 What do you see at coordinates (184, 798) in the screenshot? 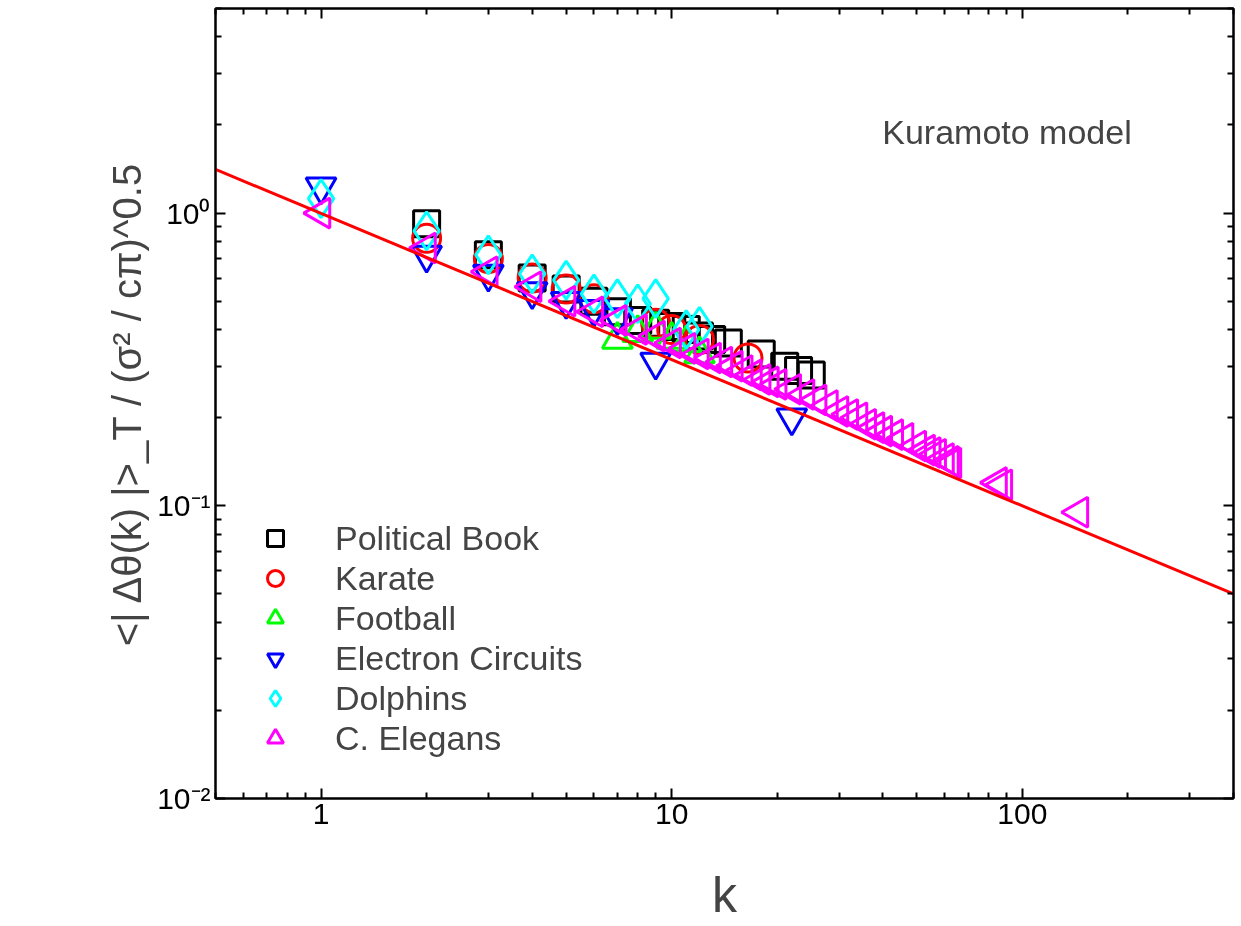
I see `y-tick-label: 10⁻²` at bounding box center [184, 798].